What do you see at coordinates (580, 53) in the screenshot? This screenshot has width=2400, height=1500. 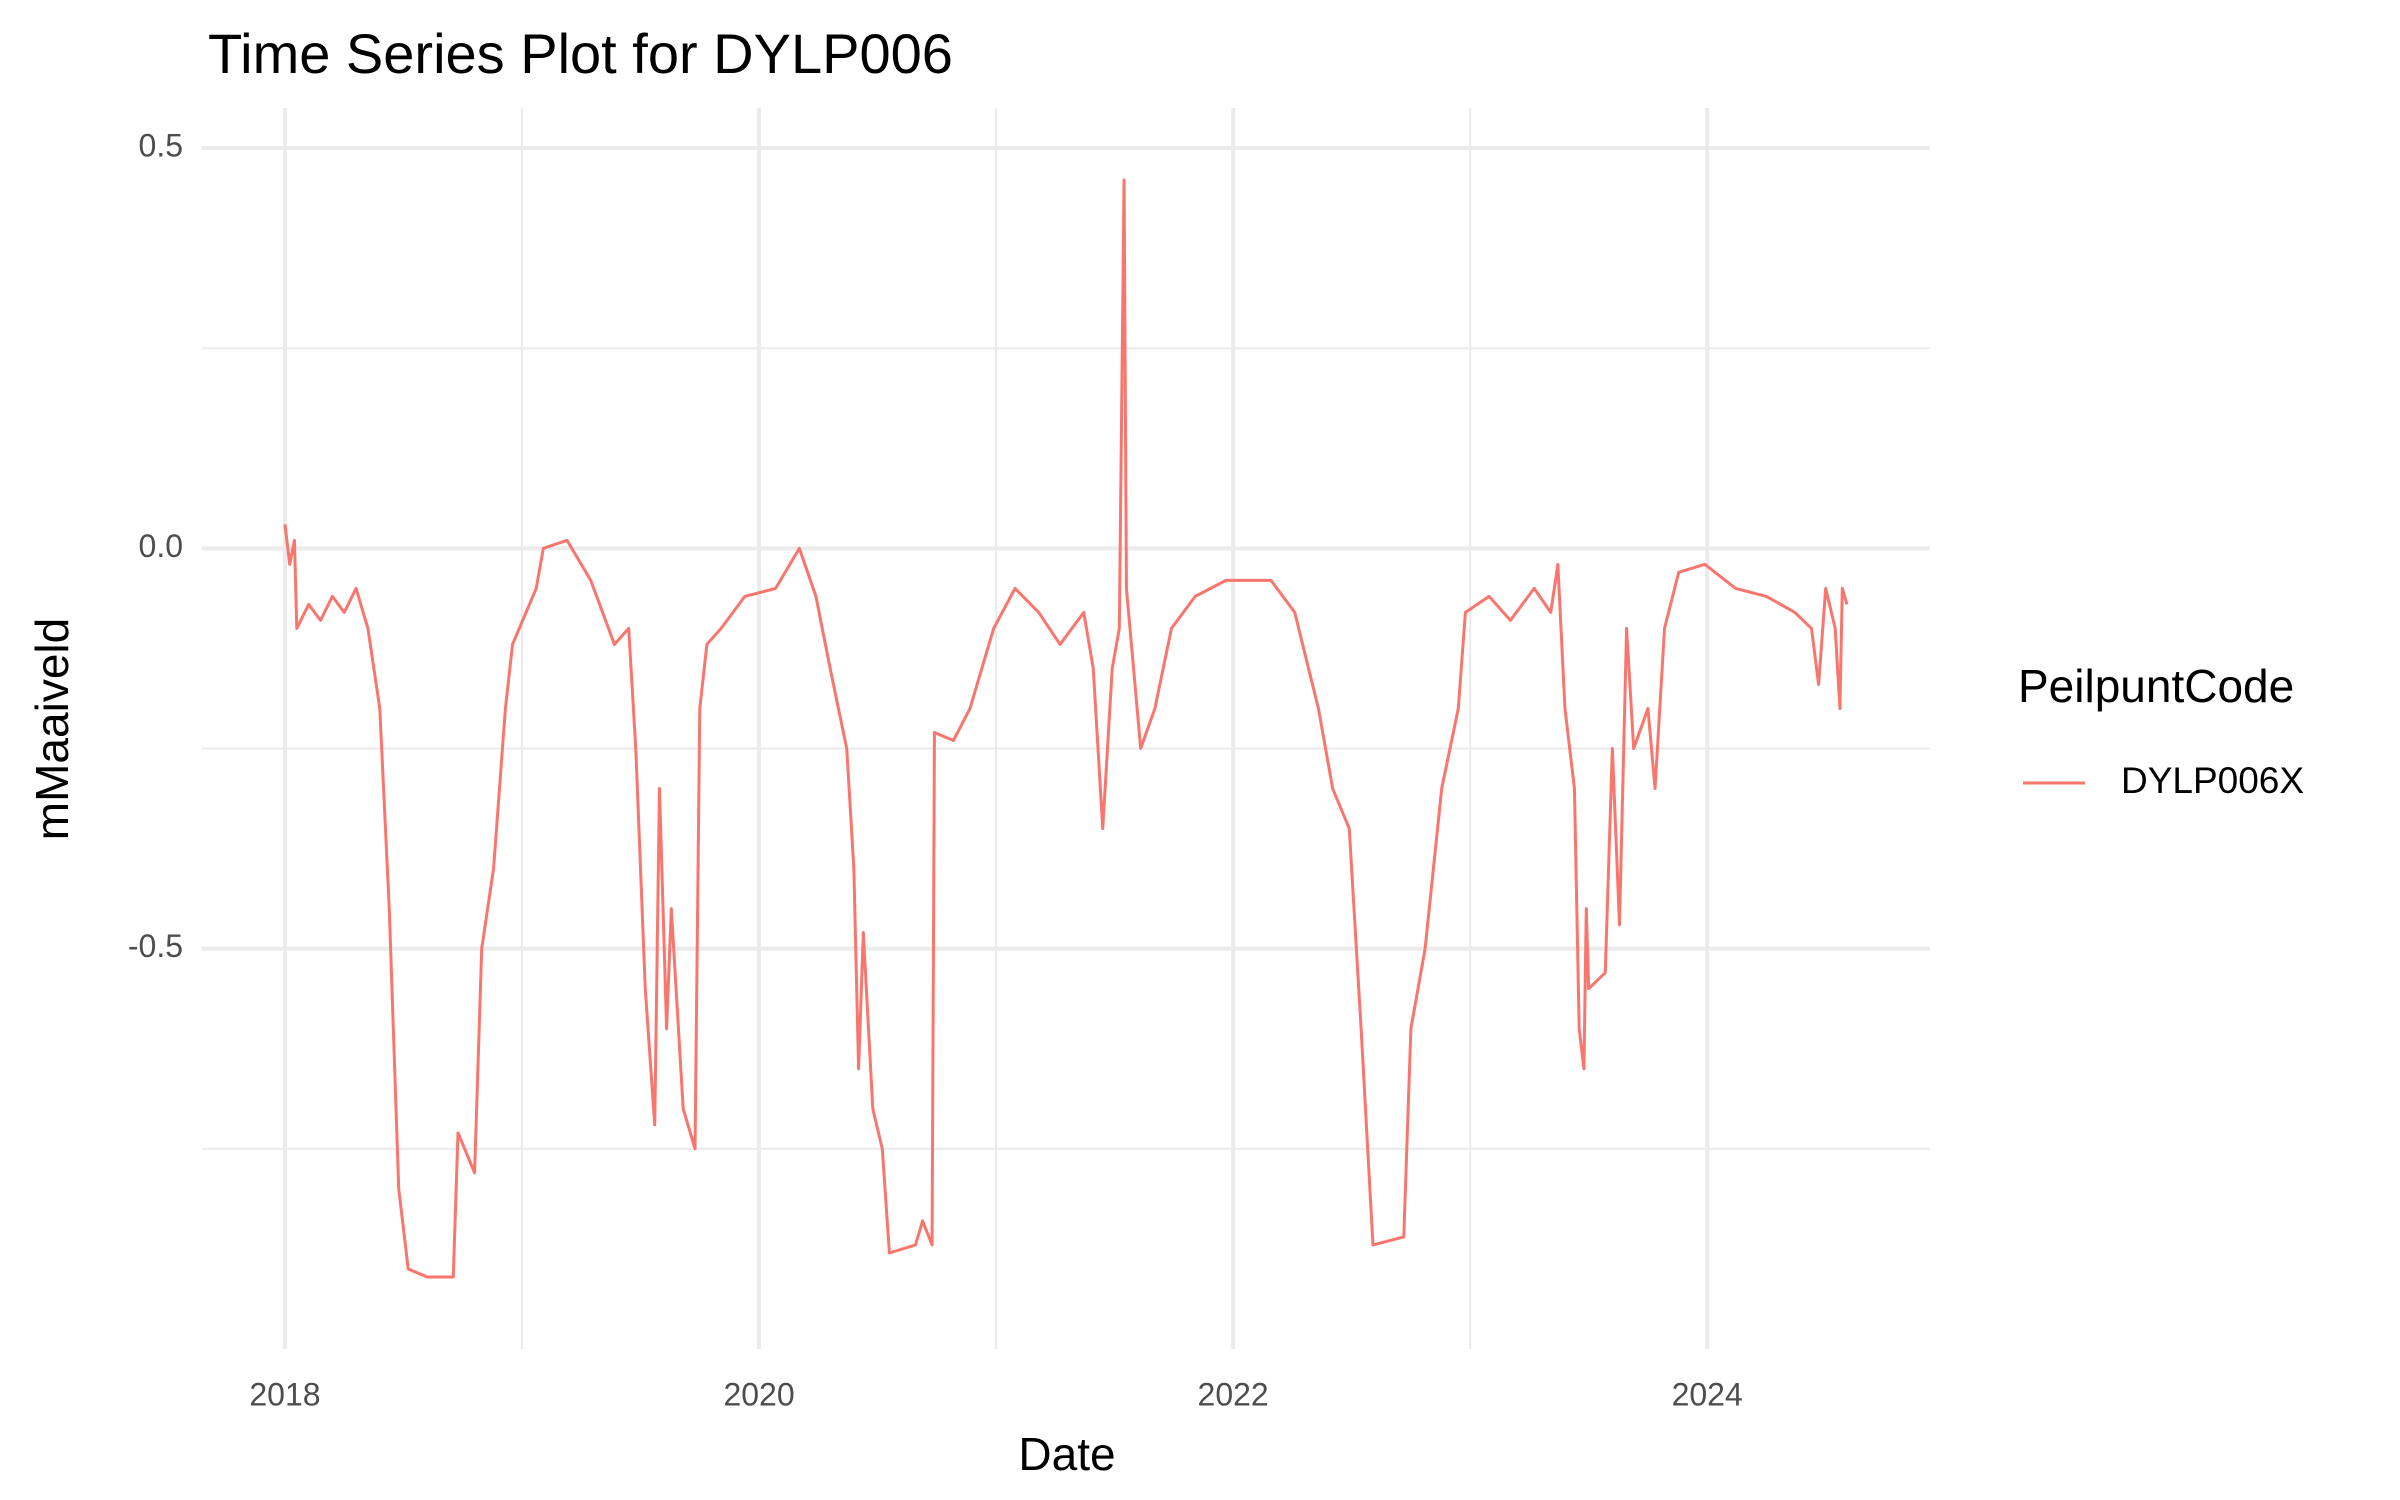 I see `chart-title: Time Series Plot for DYLP006` at bounding box center [580, 53].